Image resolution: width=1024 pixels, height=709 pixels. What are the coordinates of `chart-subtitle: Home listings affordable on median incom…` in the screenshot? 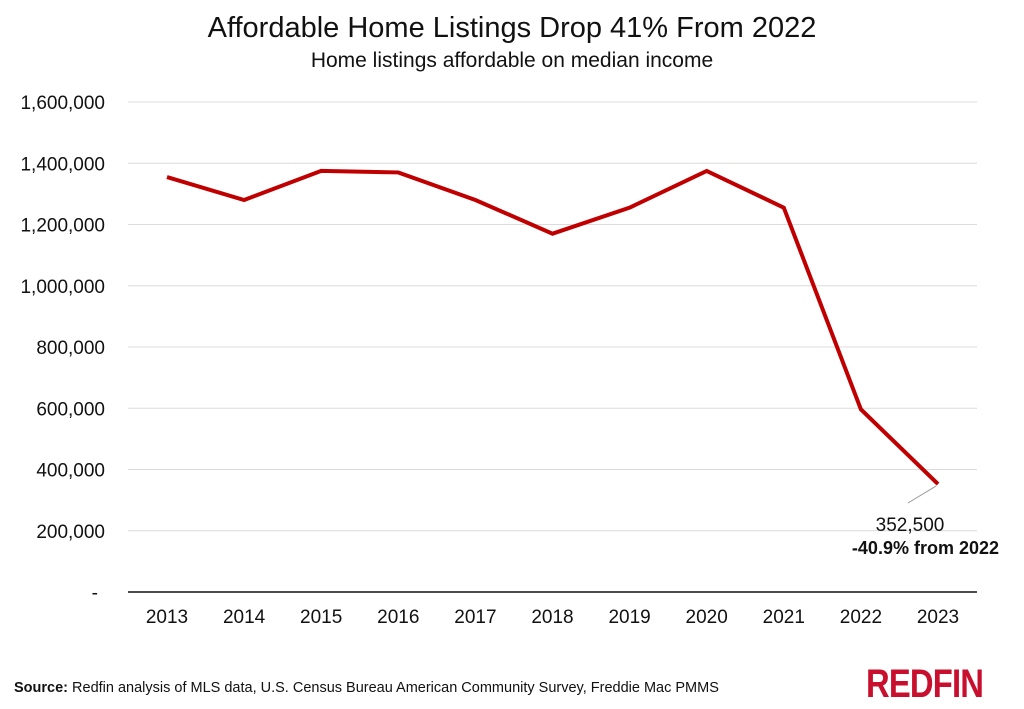 It's located at (512, 60).